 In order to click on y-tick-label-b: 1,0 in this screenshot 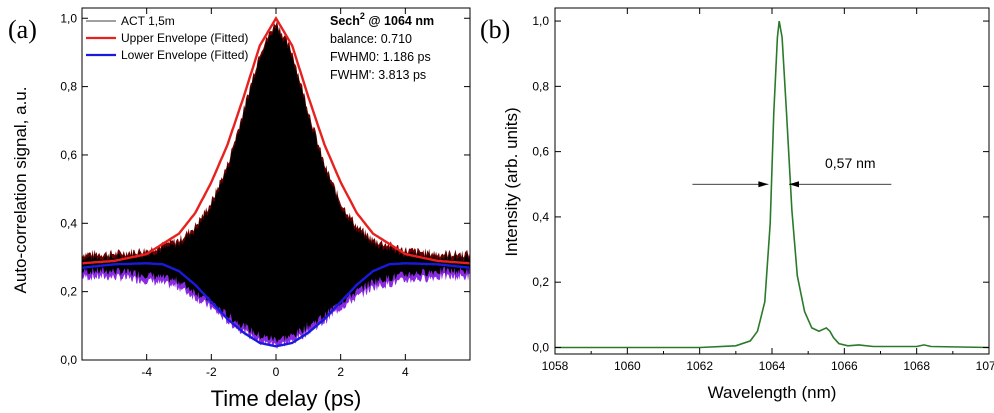, I will do `click(540, 21)`.